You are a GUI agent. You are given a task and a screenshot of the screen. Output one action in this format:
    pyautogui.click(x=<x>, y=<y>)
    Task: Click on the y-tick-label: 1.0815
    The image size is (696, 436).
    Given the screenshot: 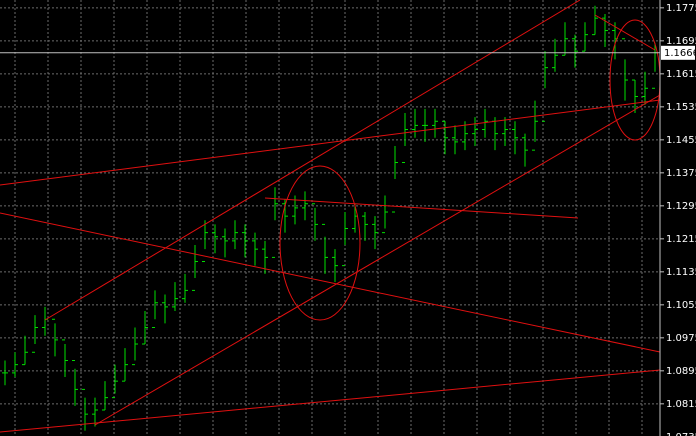 What is the action you would take?
    pyautogui.click(x=681, y=404)
    